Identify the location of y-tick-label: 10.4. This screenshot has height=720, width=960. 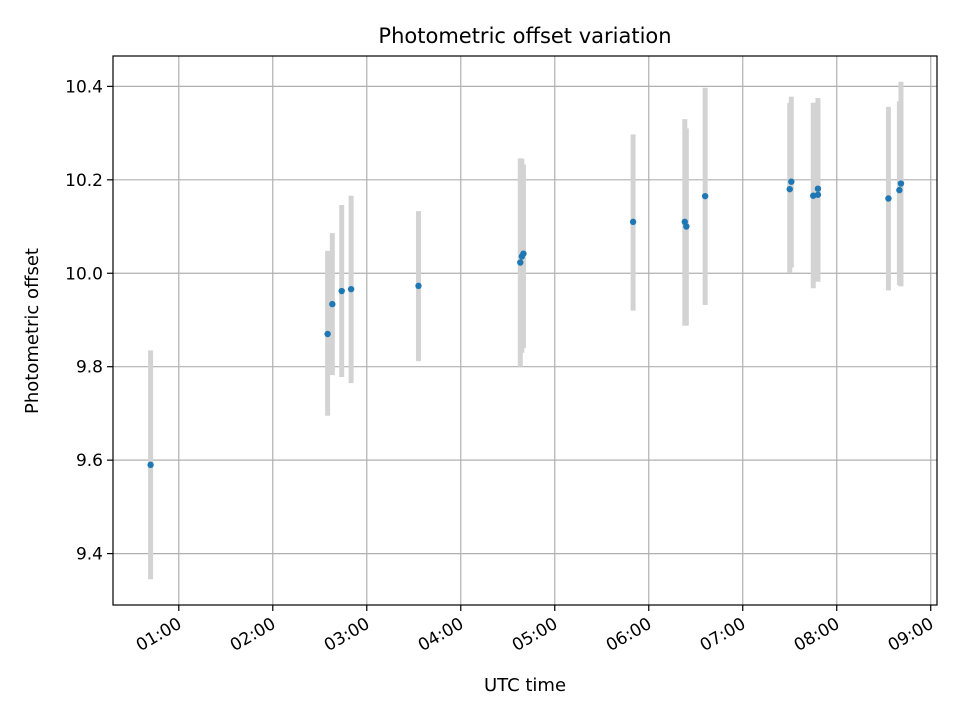
(84, 87).